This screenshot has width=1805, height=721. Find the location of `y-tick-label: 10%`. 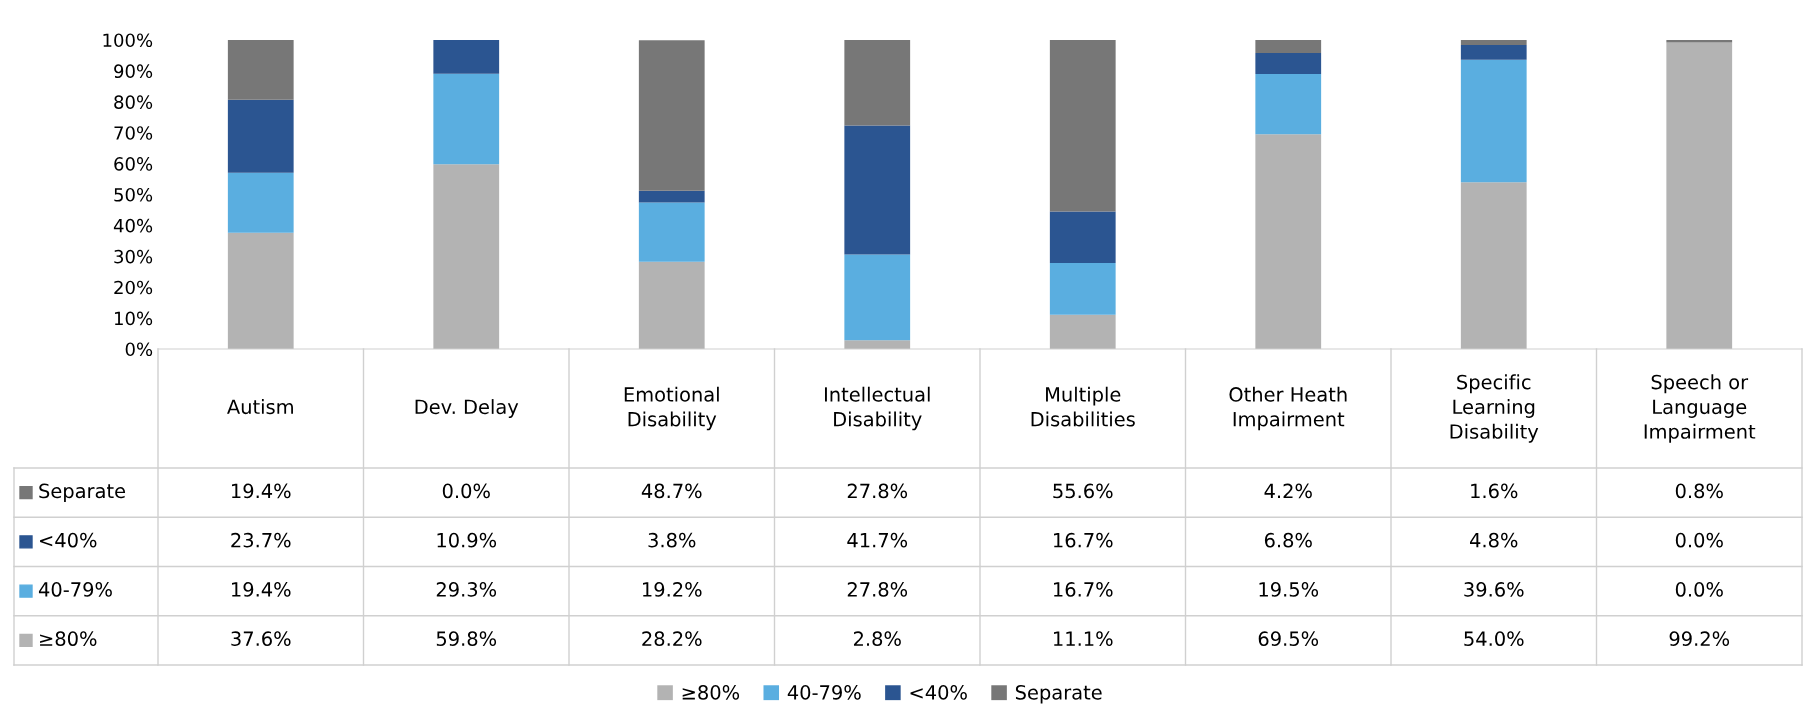

y-tick-label: 10% is located at coordinates (133, 318).